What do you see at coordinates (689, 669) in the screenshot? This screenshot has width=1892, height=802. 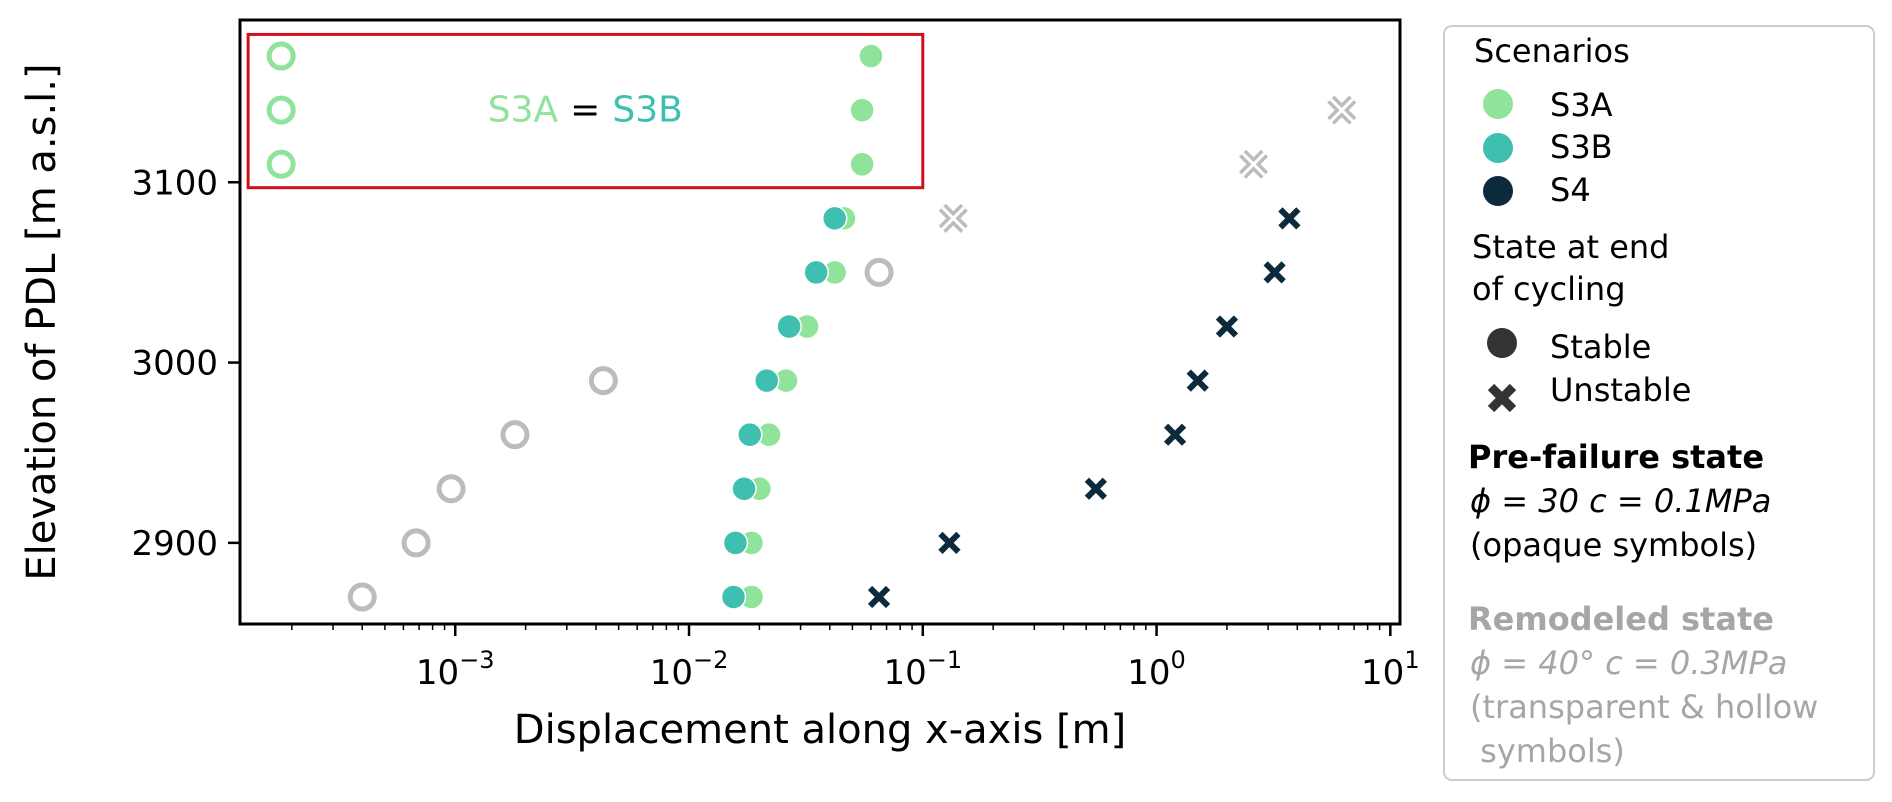 I see `x-tick-label-1: 10⁻²` at bounding box center [689, 669].